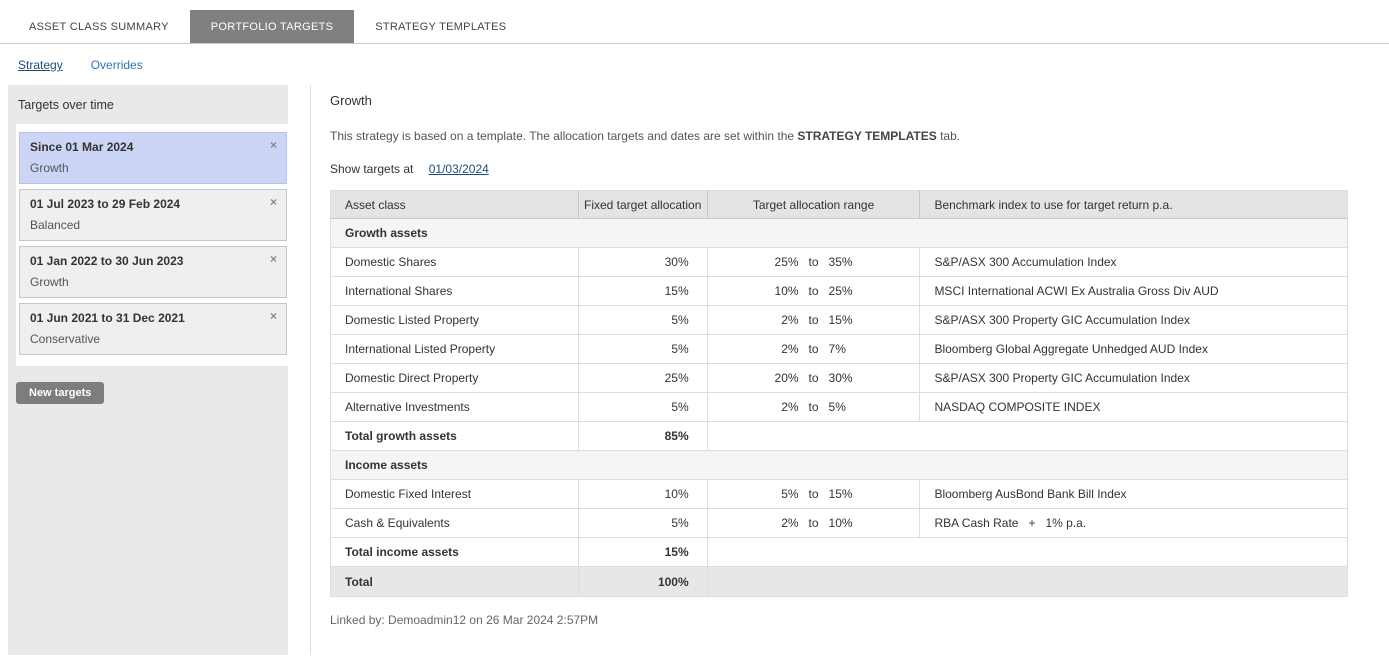 This screenshot has height=664, width=1389. I want to click on grand-total-row: Total 100%, so click(839, 581).